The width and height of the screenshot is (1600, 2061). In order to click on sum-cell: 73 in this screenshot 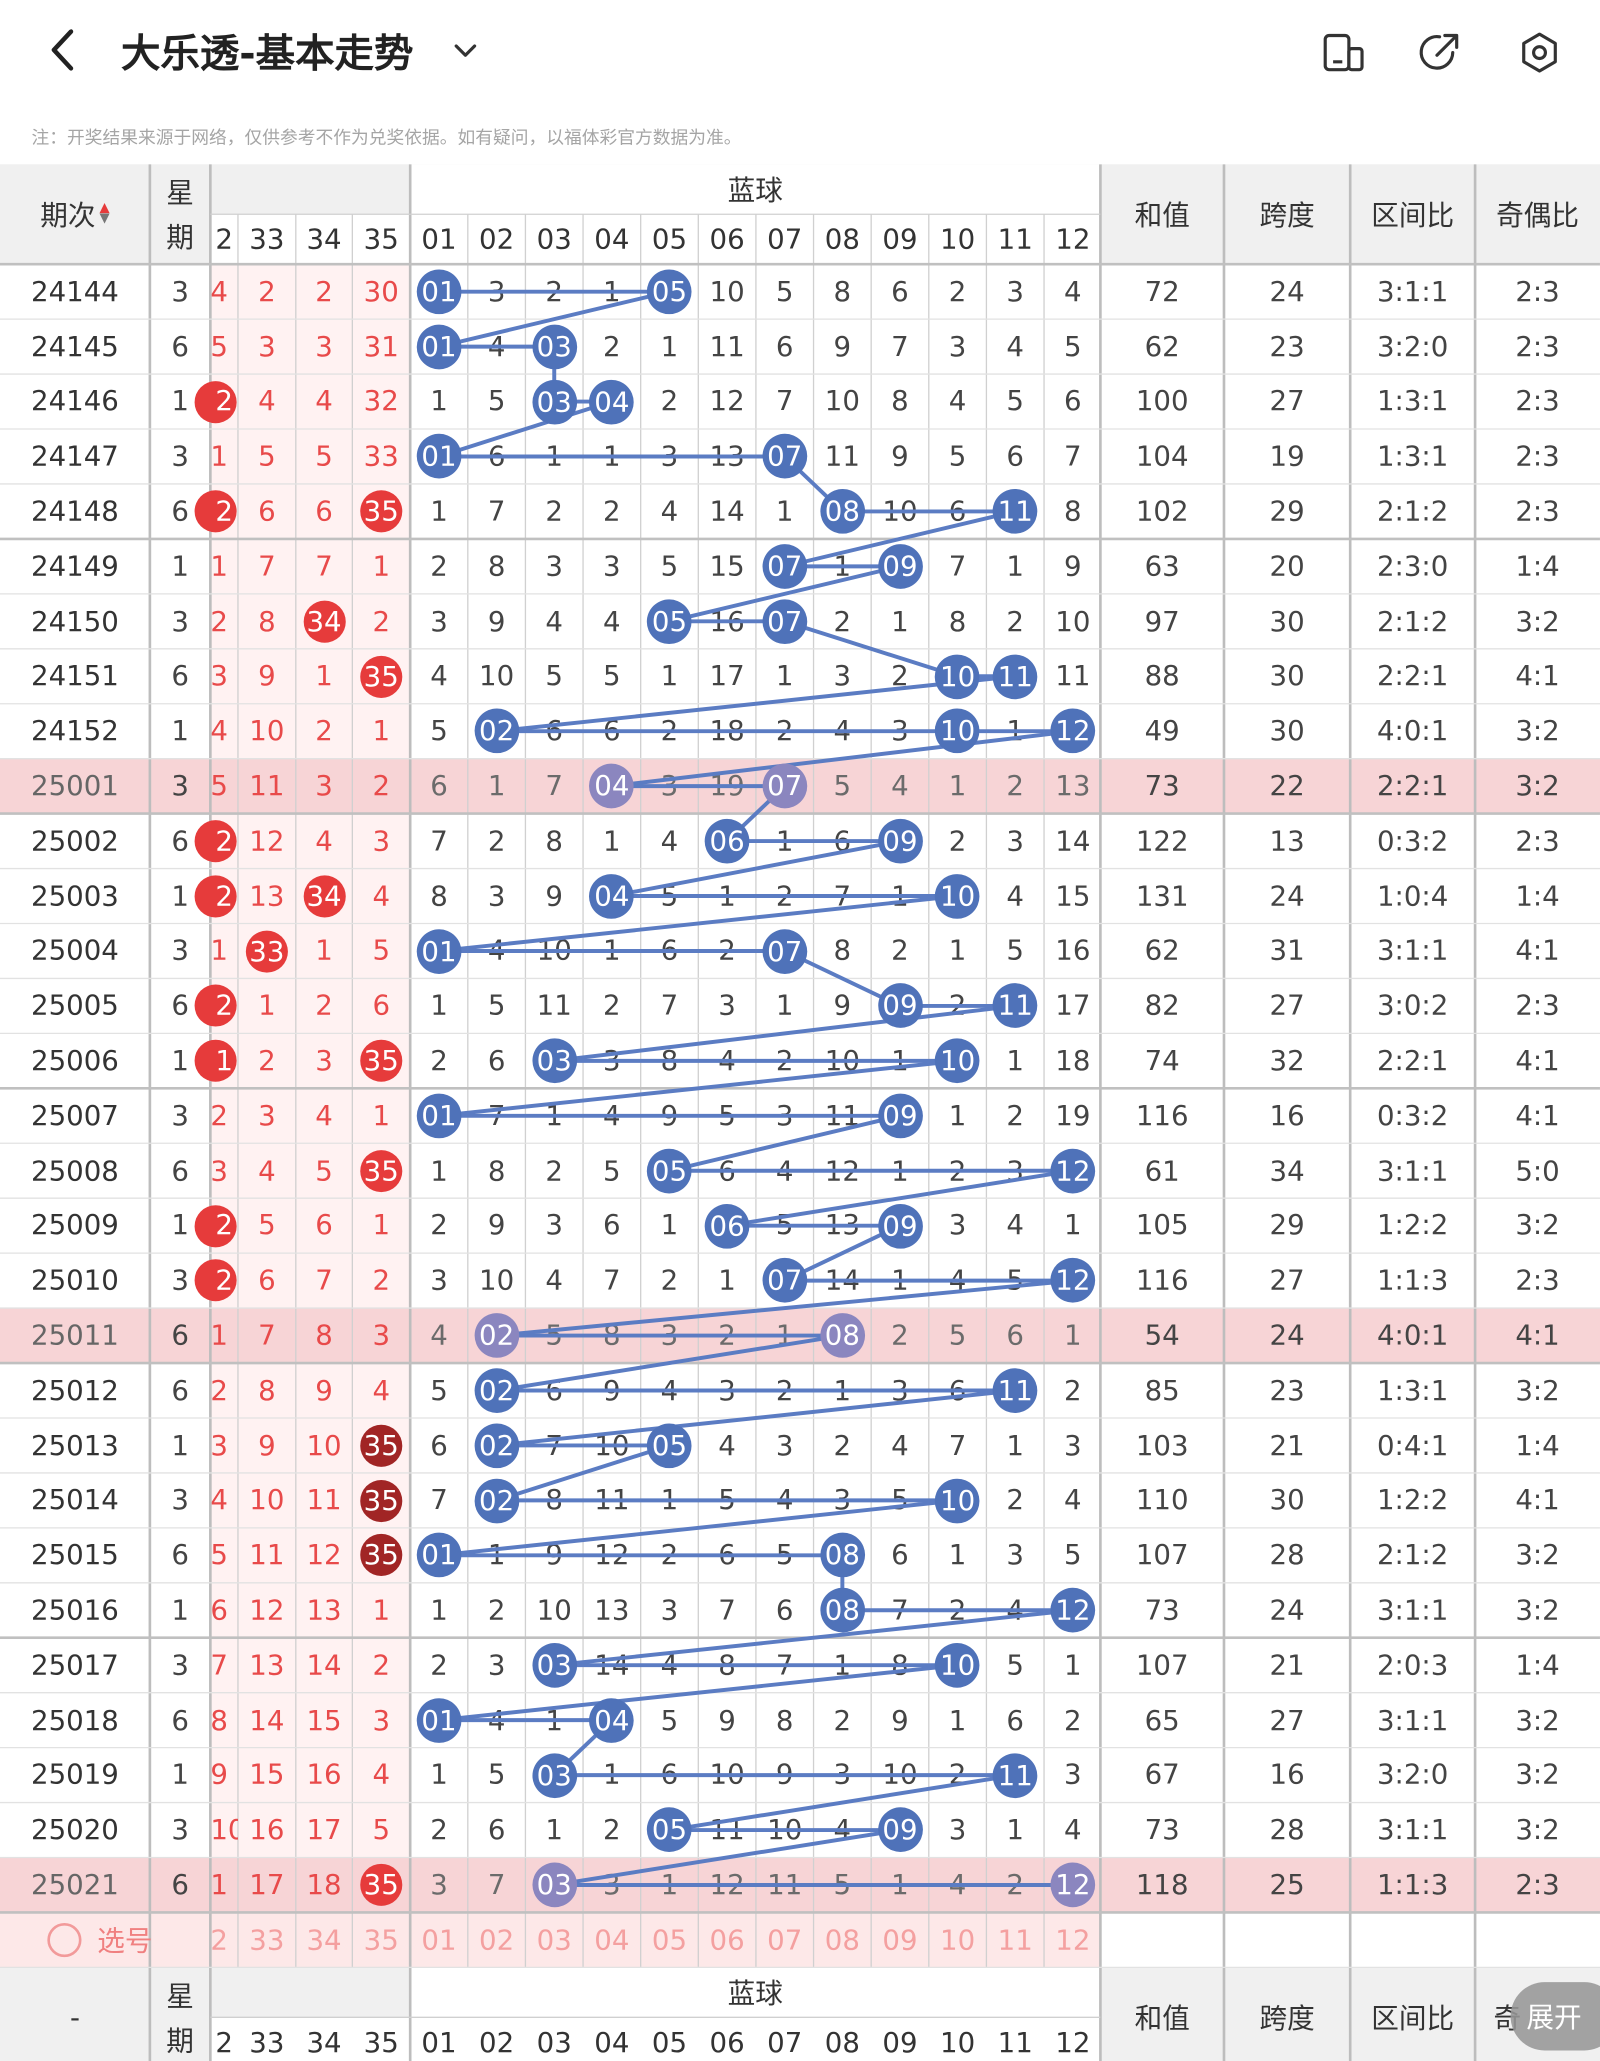, I will do `click(1162, 1610)`.